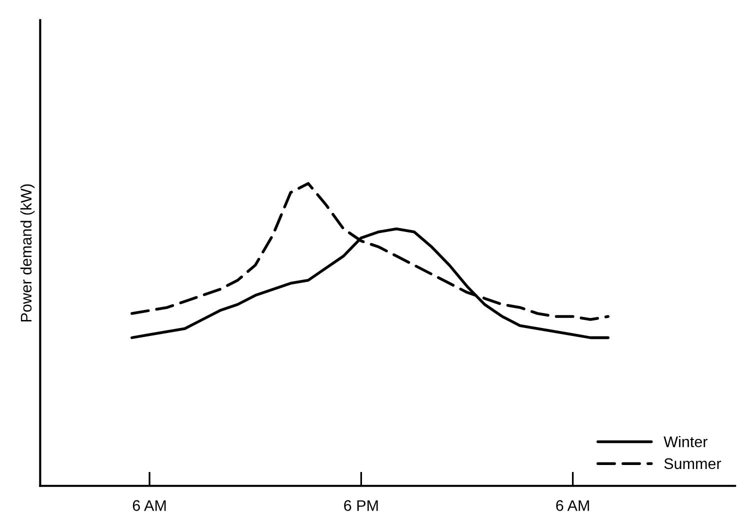  I want to click on legend-label: Winter, so click(686, 442).